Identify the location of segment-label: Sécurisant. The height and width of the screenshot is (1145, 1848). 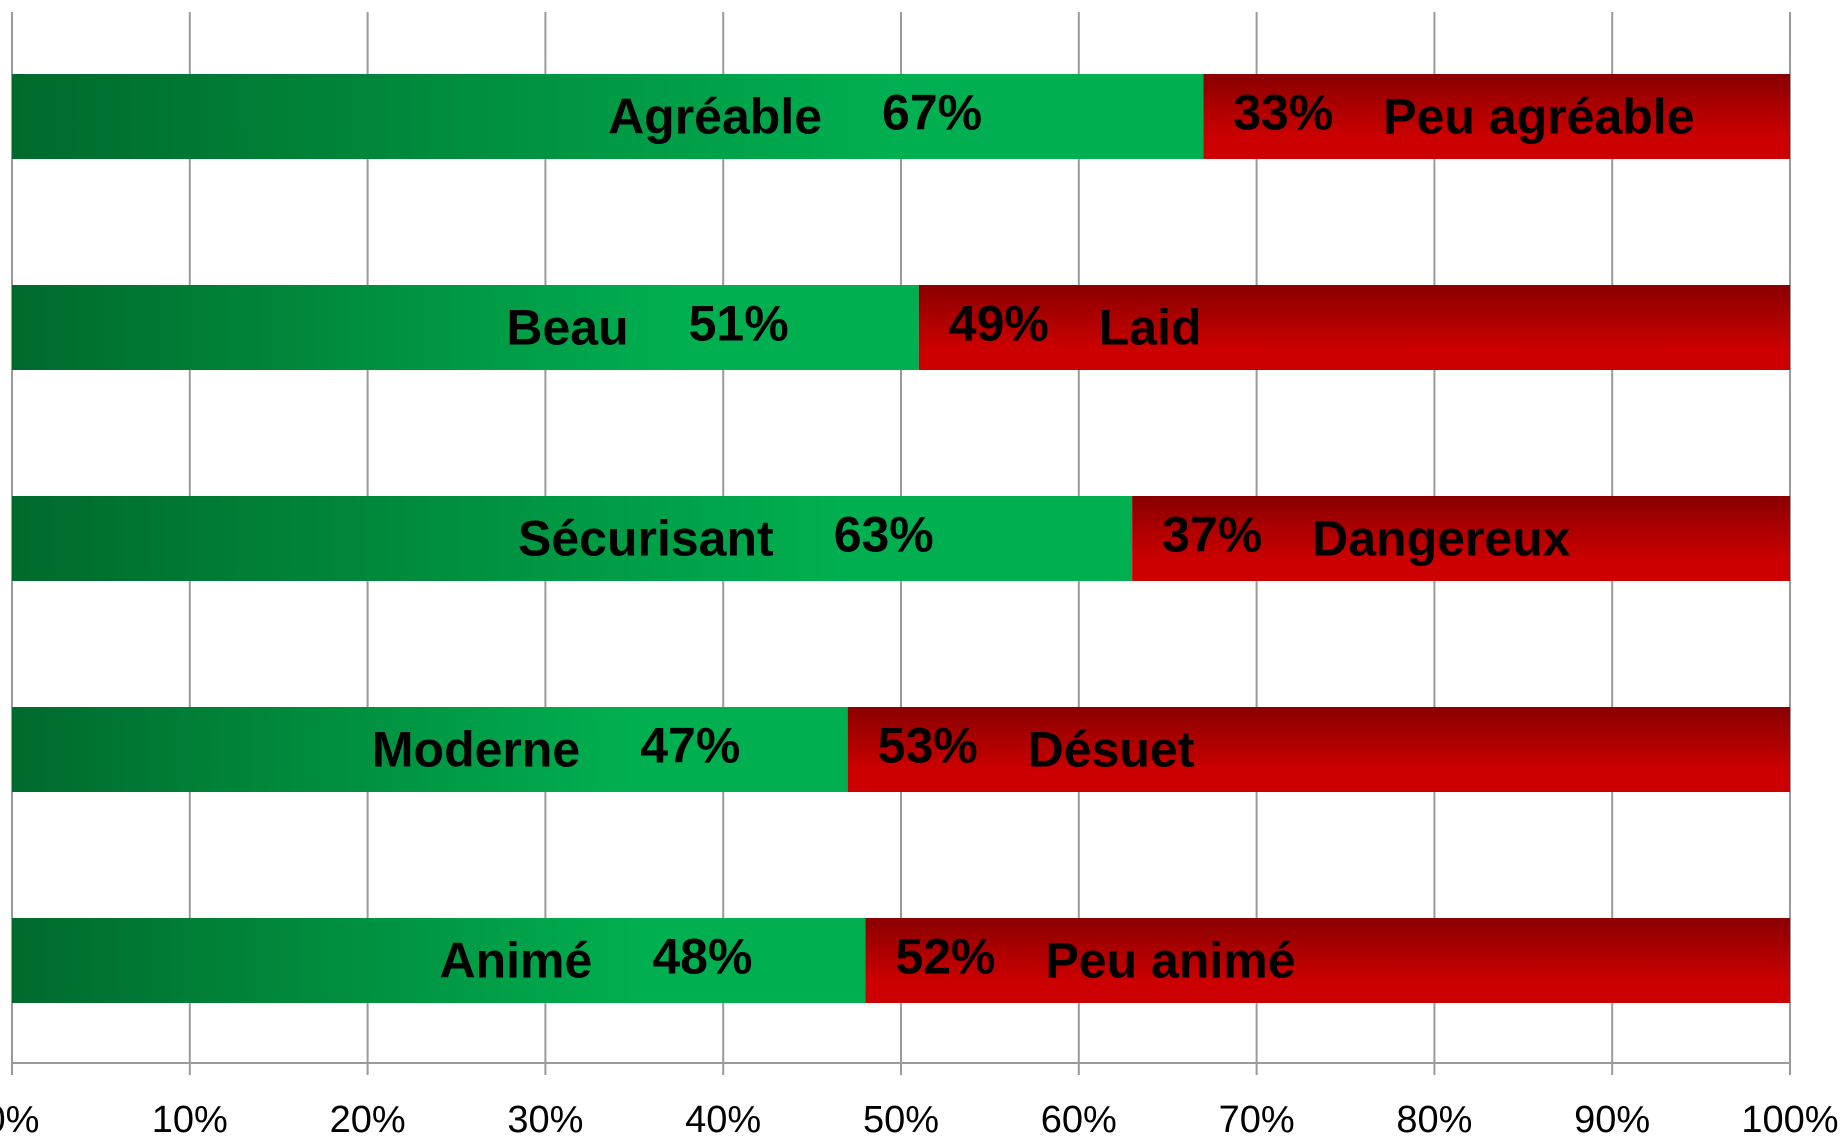
(646, 539).